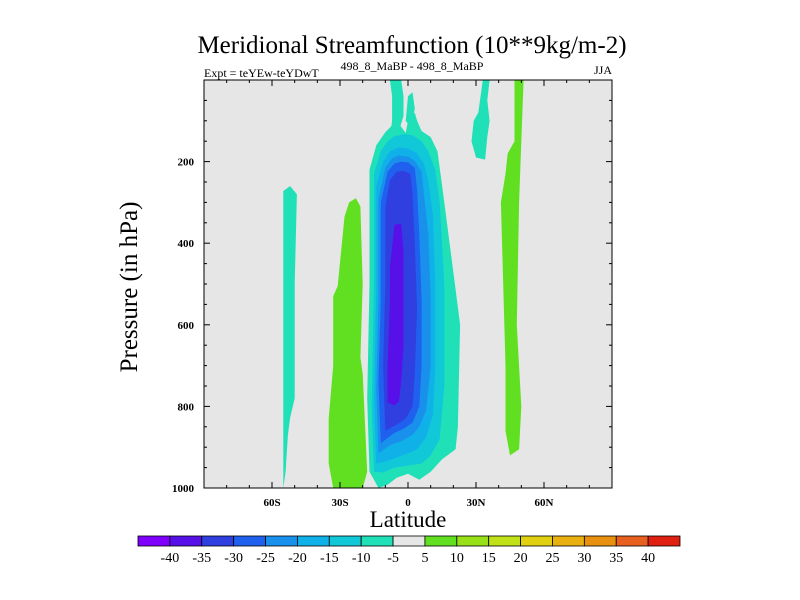  What do you see at coordinates (297, 558) in the screenshot?
I see `colorbar-tick-label: -20` at bounding box center [297, 558].